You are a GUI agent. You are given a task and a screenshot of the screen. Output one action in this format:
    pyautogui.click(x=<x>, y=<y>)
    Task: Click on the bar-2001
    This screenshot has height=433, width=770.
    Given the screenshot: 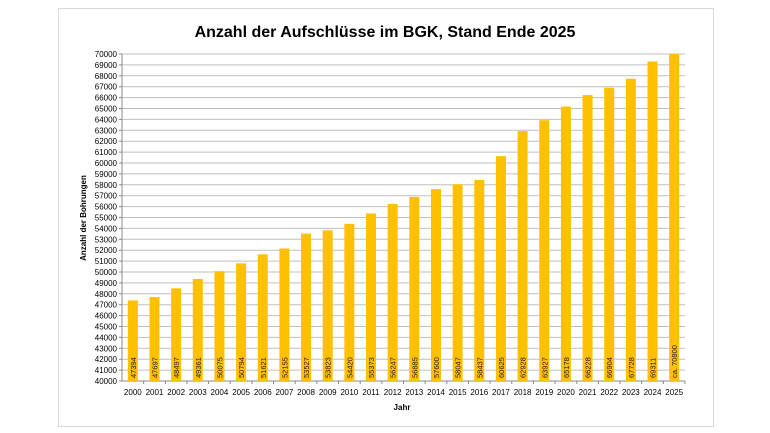 What is the action you would take?
    pyautogui.click(x=154, y=339)
    